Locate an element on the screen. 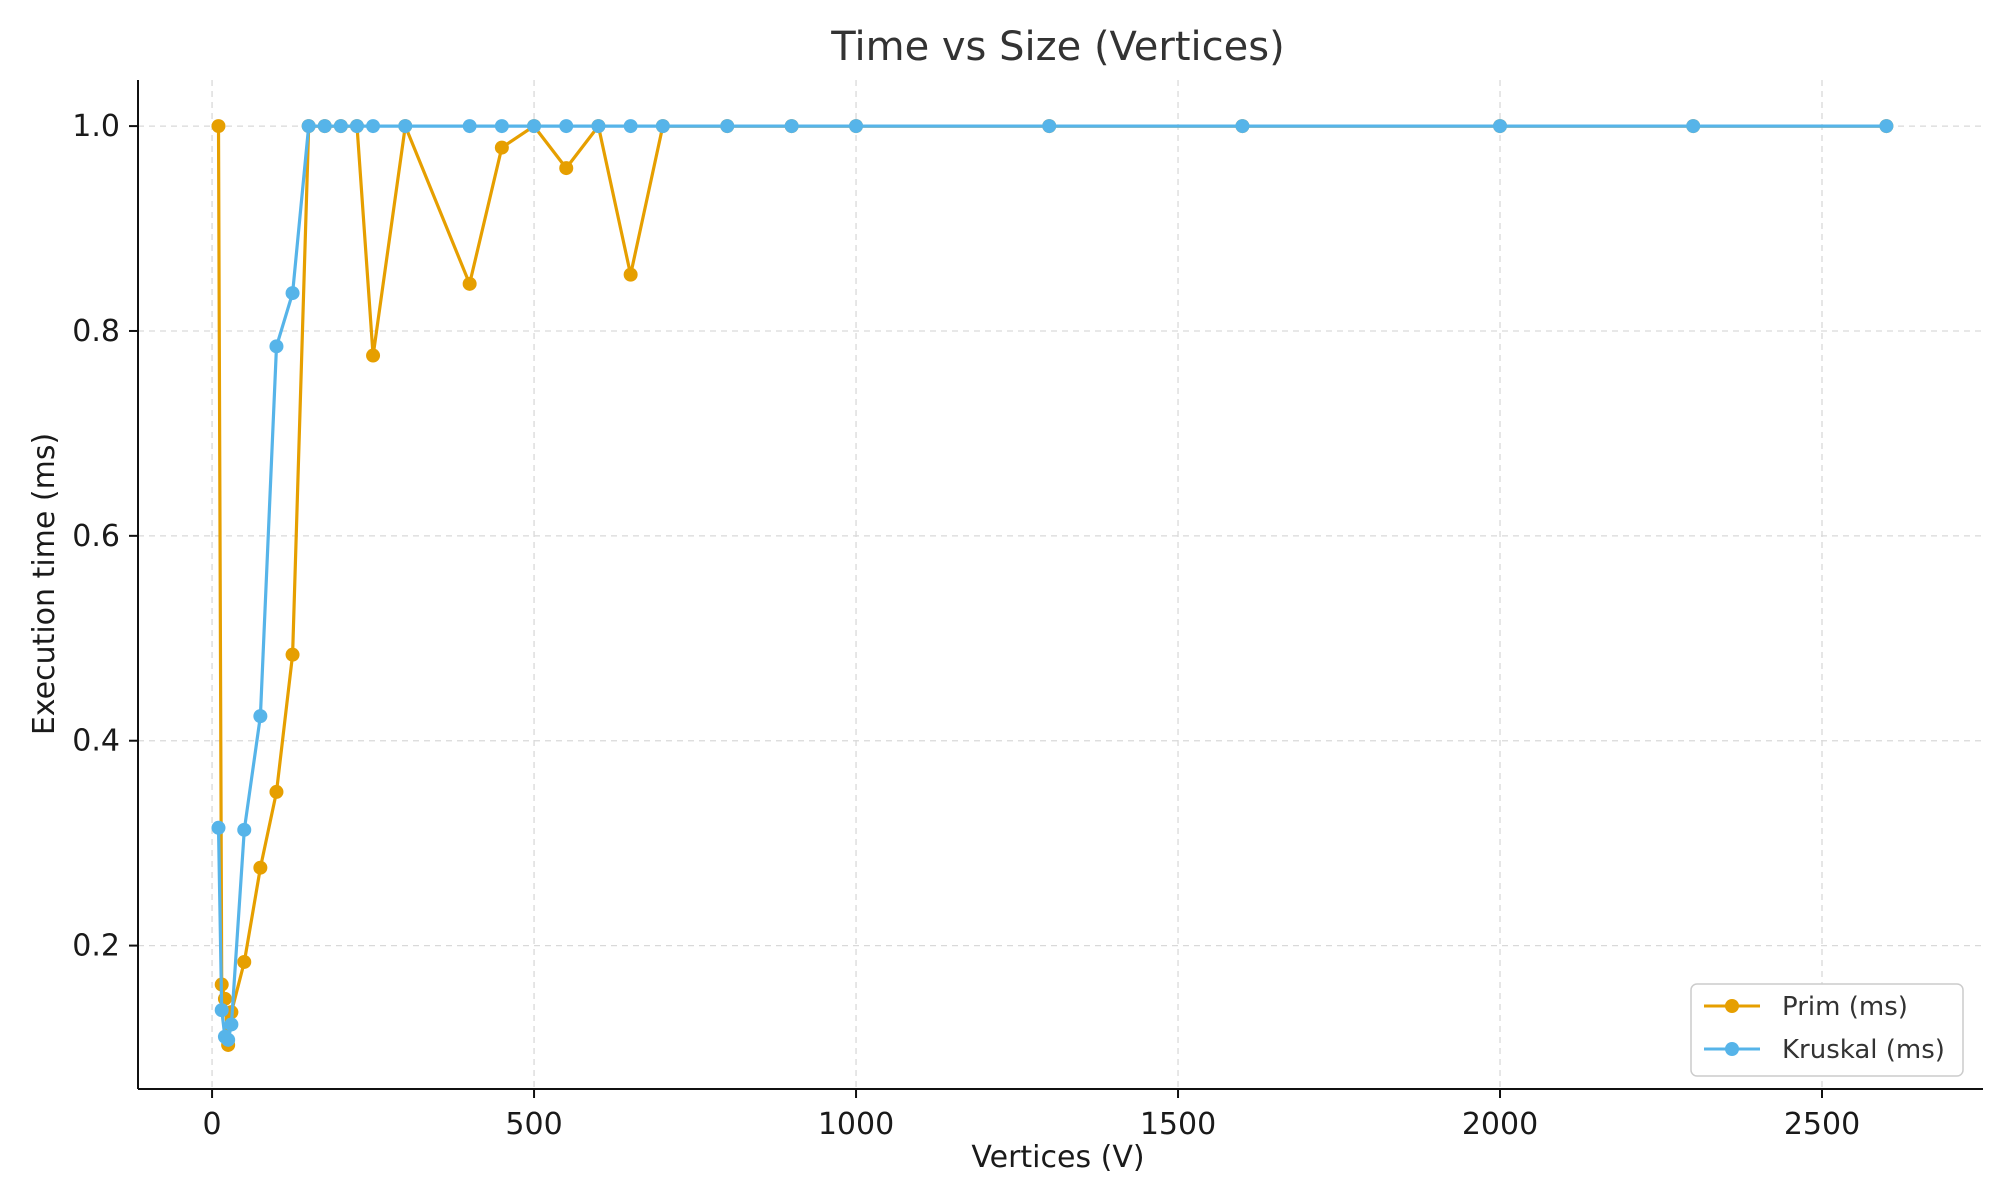  y-axis-label: Execution time (ms) is located at coordinates (44, 584).